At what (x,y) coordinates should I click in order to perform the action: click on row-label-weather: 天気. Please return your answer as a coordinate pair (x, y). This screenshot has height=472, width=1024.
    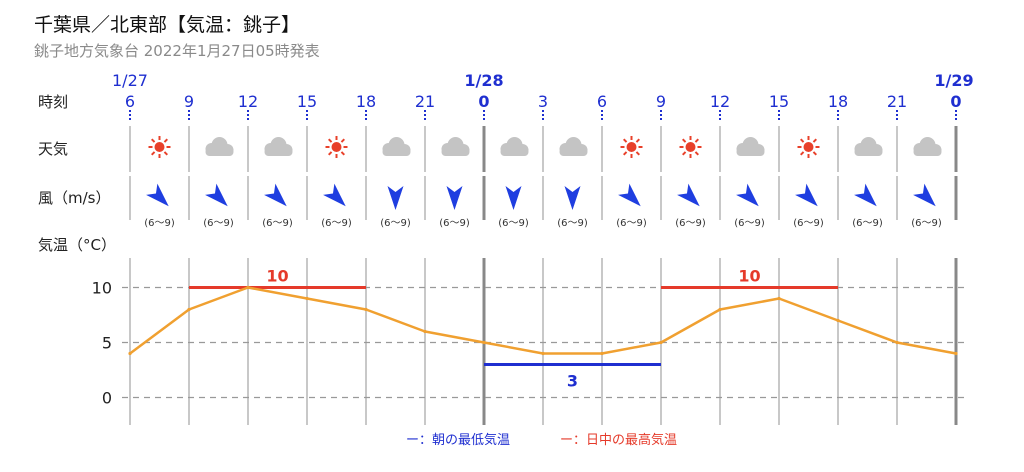
    Looking at the image, I should click on (53, 149).